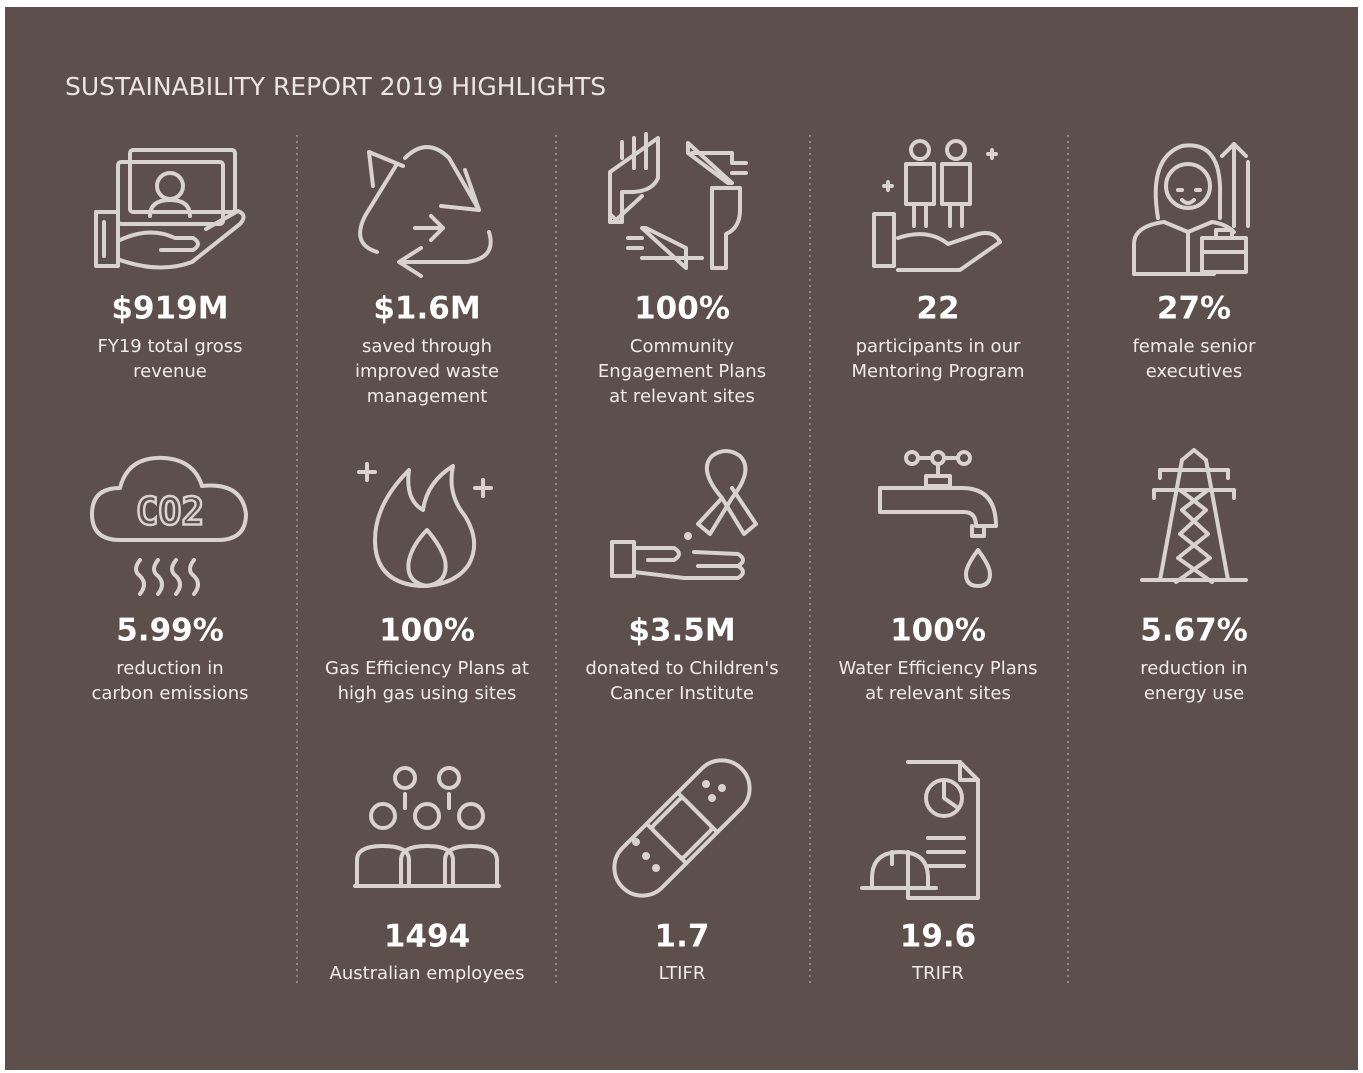  What do you see at coordinates (427, 346) in the screenshot?
I see `stat-label: saved through` at bounding box center [427, 346].